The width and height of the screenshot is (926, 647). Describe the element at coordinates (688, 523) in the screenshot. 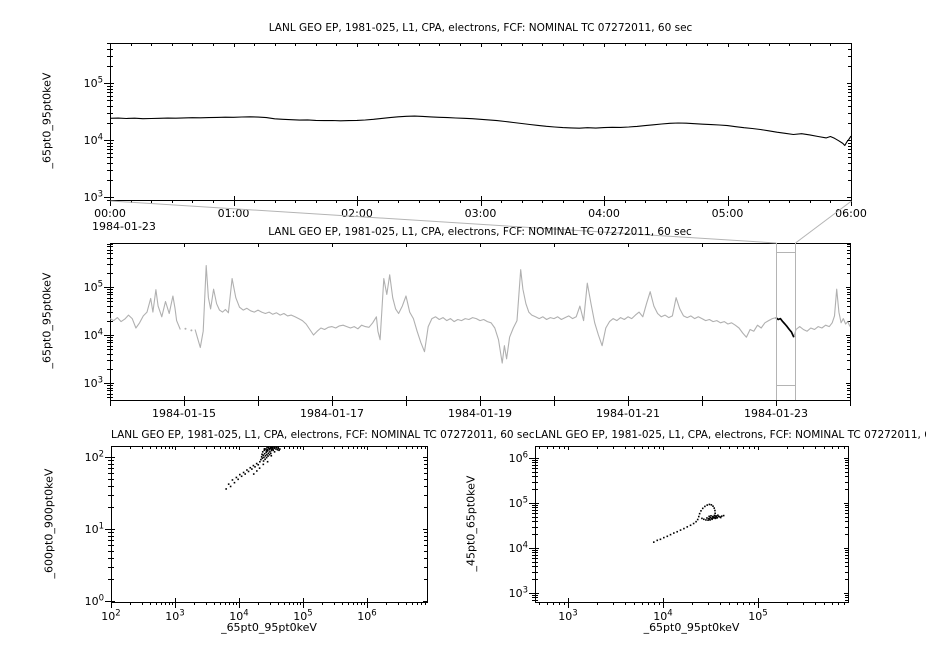

I see `scatter-45-65-vs-65-95-data` at that location.